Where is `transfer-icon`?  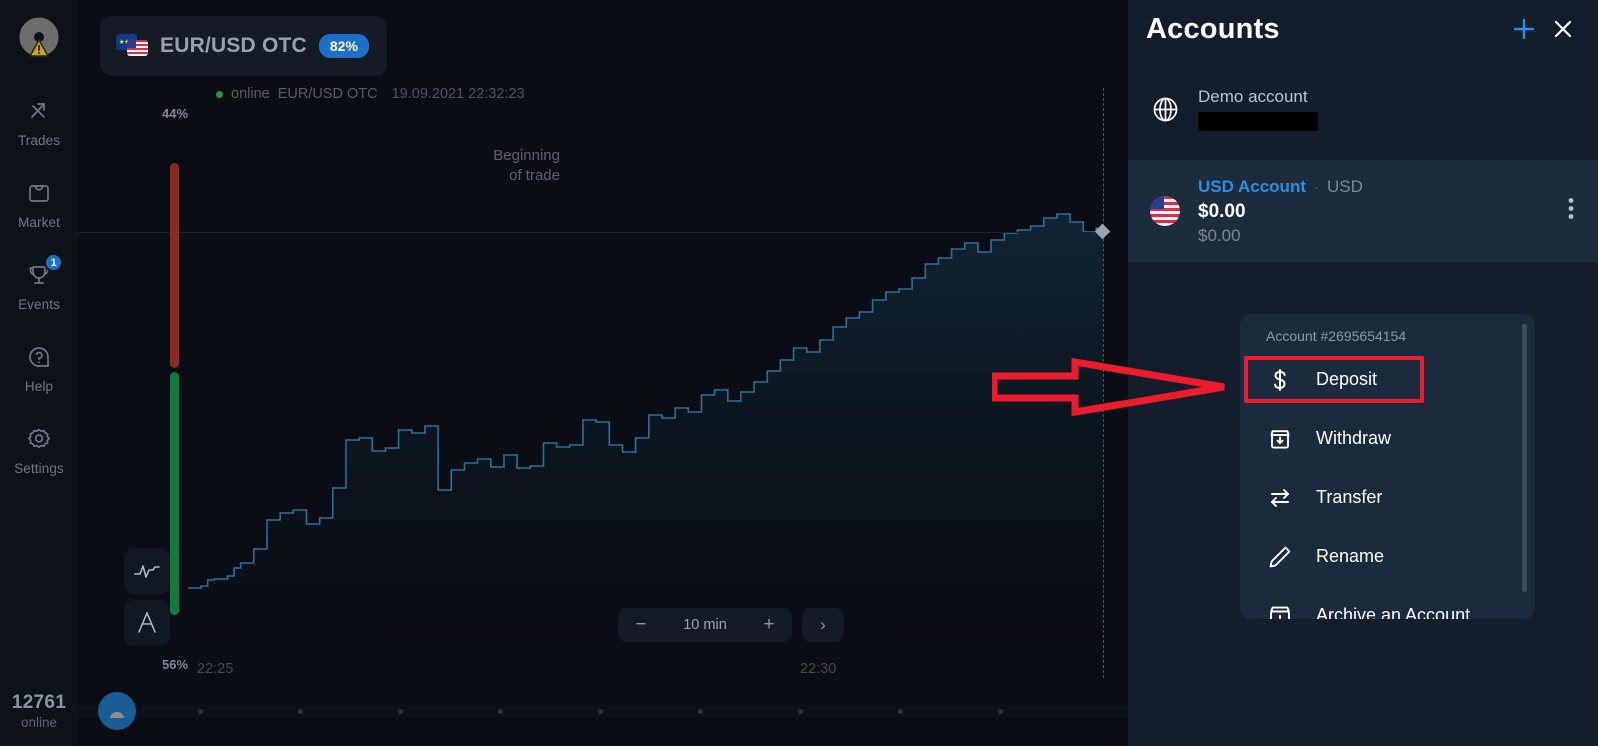
transfer-icon is located at coordinates (1280, 498).